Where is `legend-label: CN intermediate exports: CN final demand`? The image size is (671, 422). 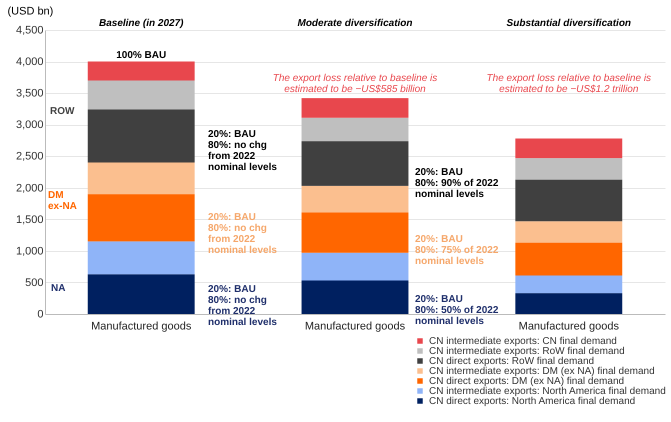 legend-label: CN intermediate exports: CN final demand is located at coordinates (523, 341).